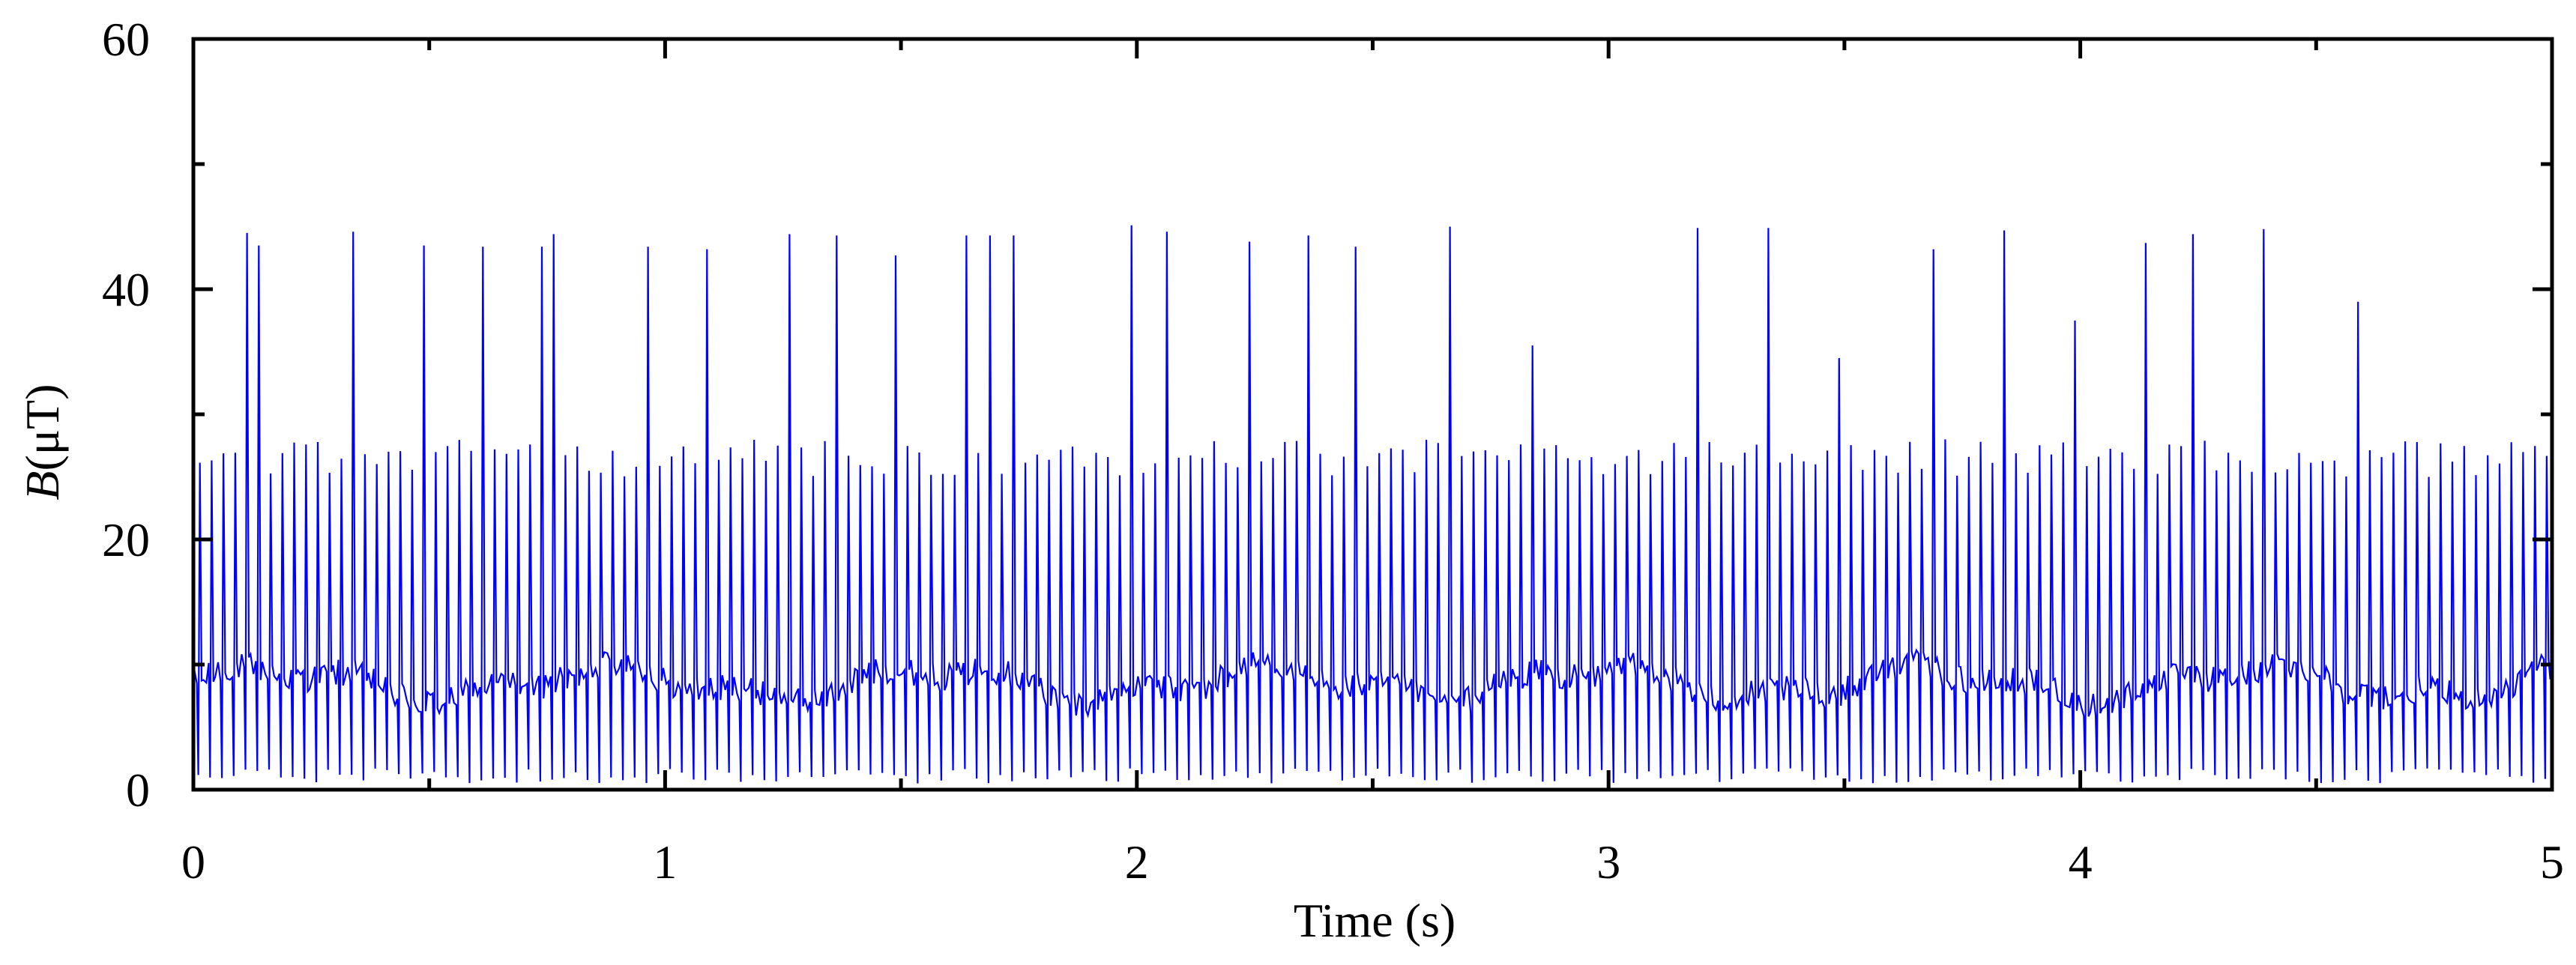 This screenshot has height=965, width=2576. Describe the element at coordinates (1375, 920) in the screenshot. I see `x-axis-title: Time (s)` at that location.